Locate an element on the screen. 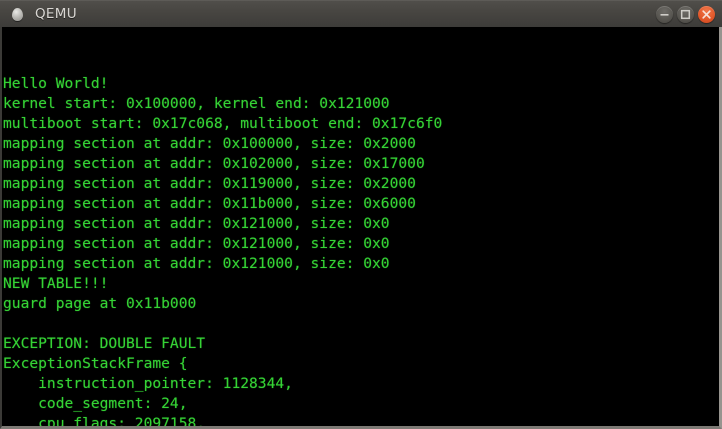 The width and height of the screenshot is (722, 429). minimize-button is located at coordinates (664, 14).